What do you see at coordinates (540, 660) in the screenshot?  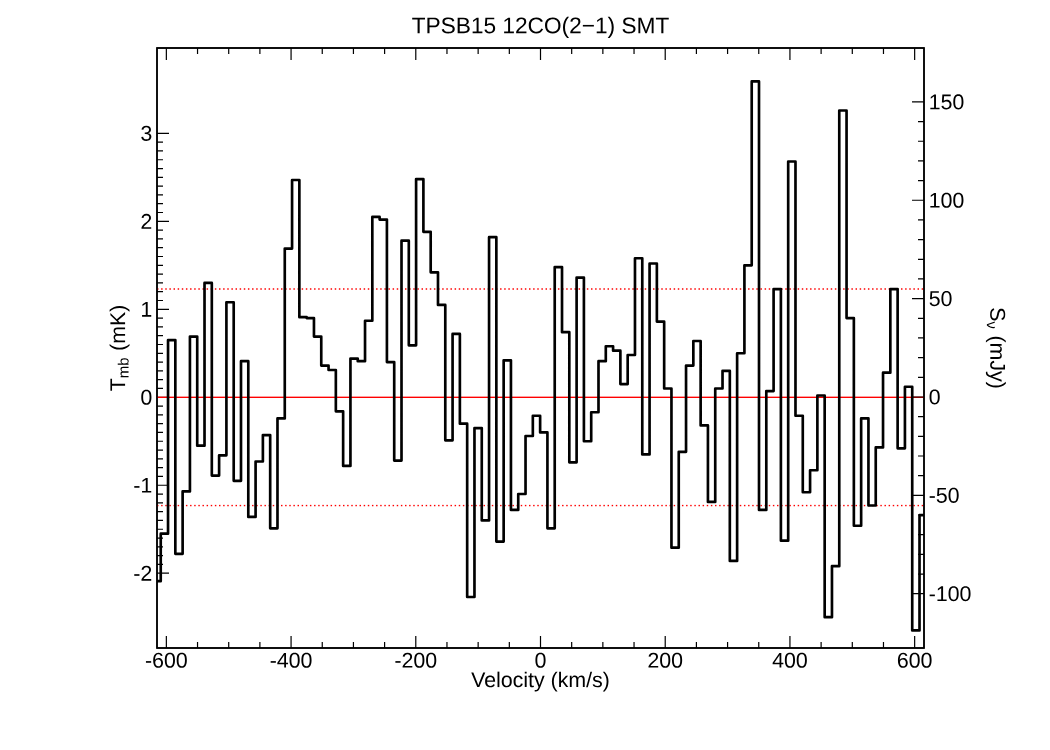 I see `x-tick-label: 0` at bounding box center [540, 660].